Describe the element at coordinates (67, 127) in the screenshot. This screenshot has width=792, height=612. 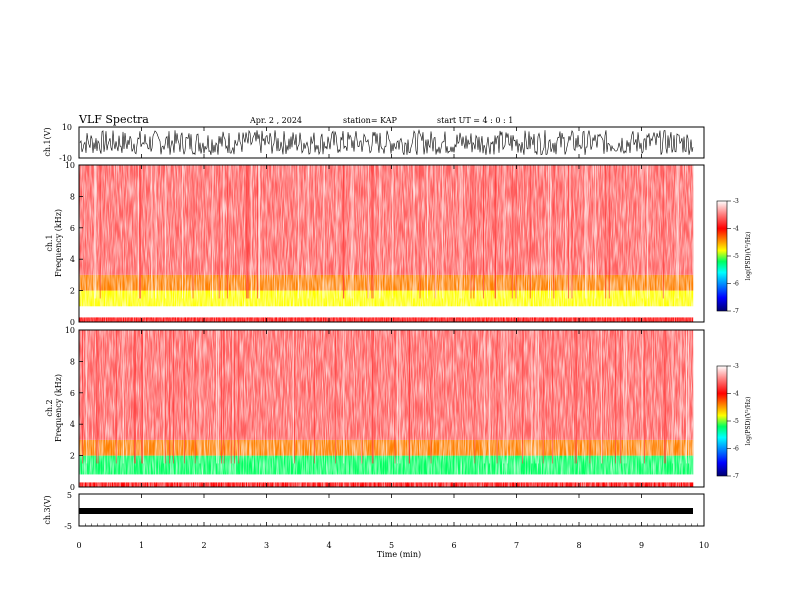
I see `ch1-ytick-top: 10` at that location.